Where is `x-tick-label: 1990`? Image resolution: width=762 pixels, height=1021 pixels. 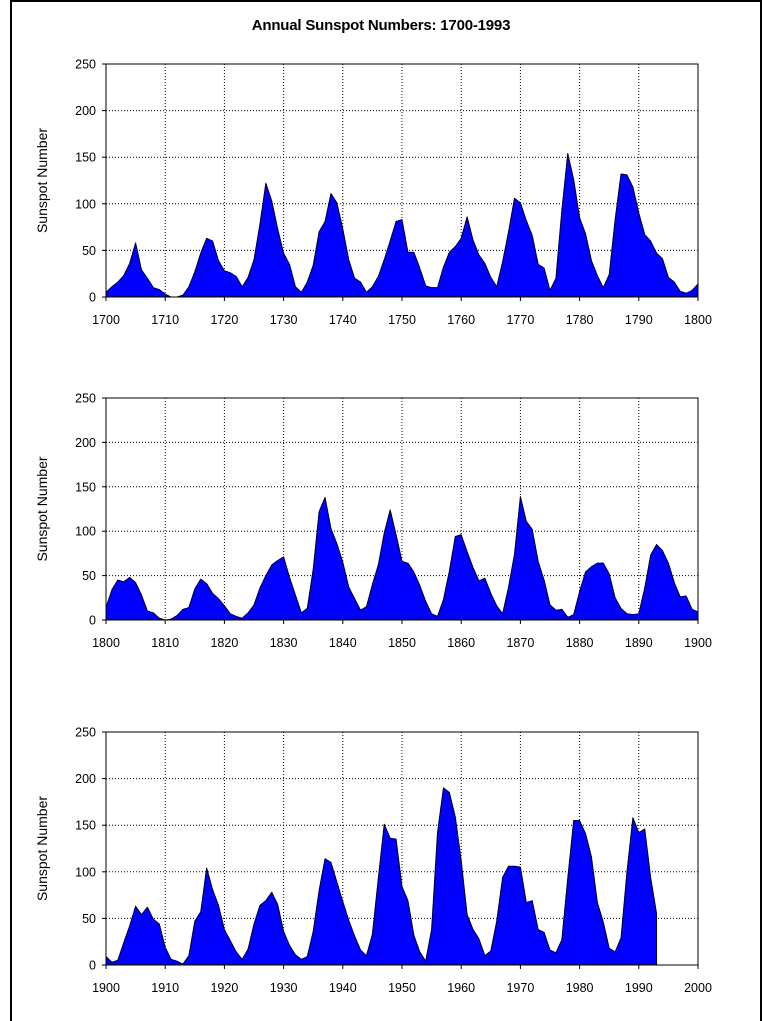
x-tick-label: 1990 is located at coordinates (639, 988).